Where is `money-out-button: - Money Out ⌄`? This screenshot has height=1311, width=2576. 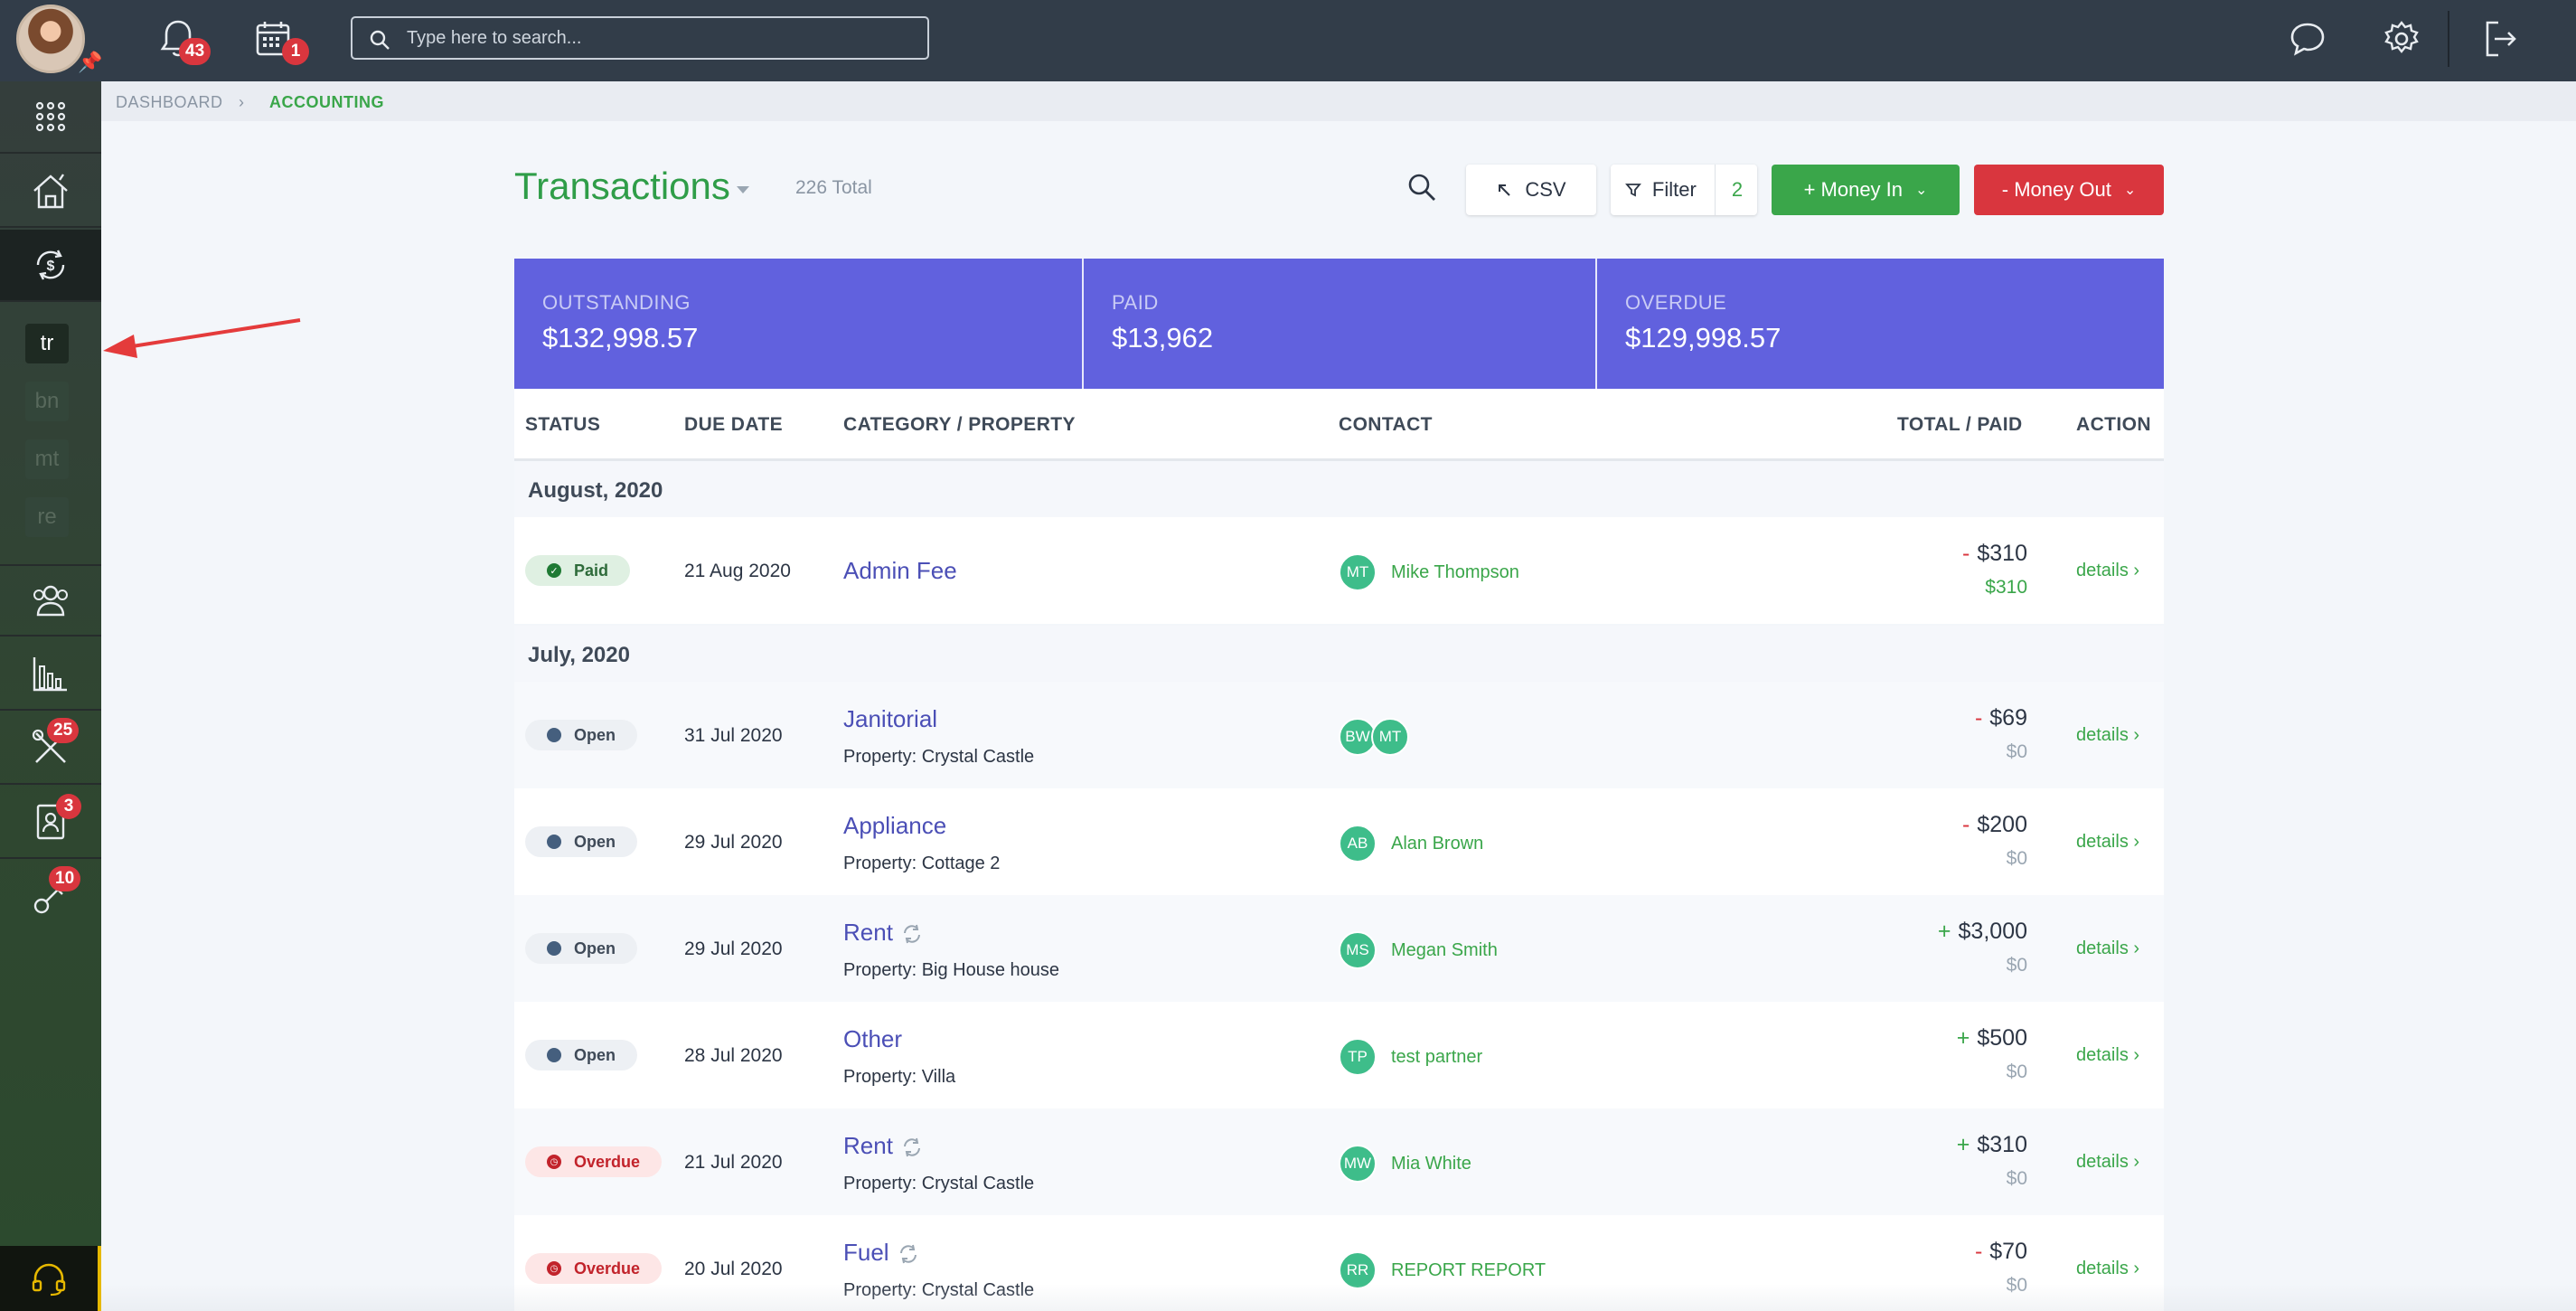
money-out-button: - Money Out ⌄ is located at coordinates (2069, 190).